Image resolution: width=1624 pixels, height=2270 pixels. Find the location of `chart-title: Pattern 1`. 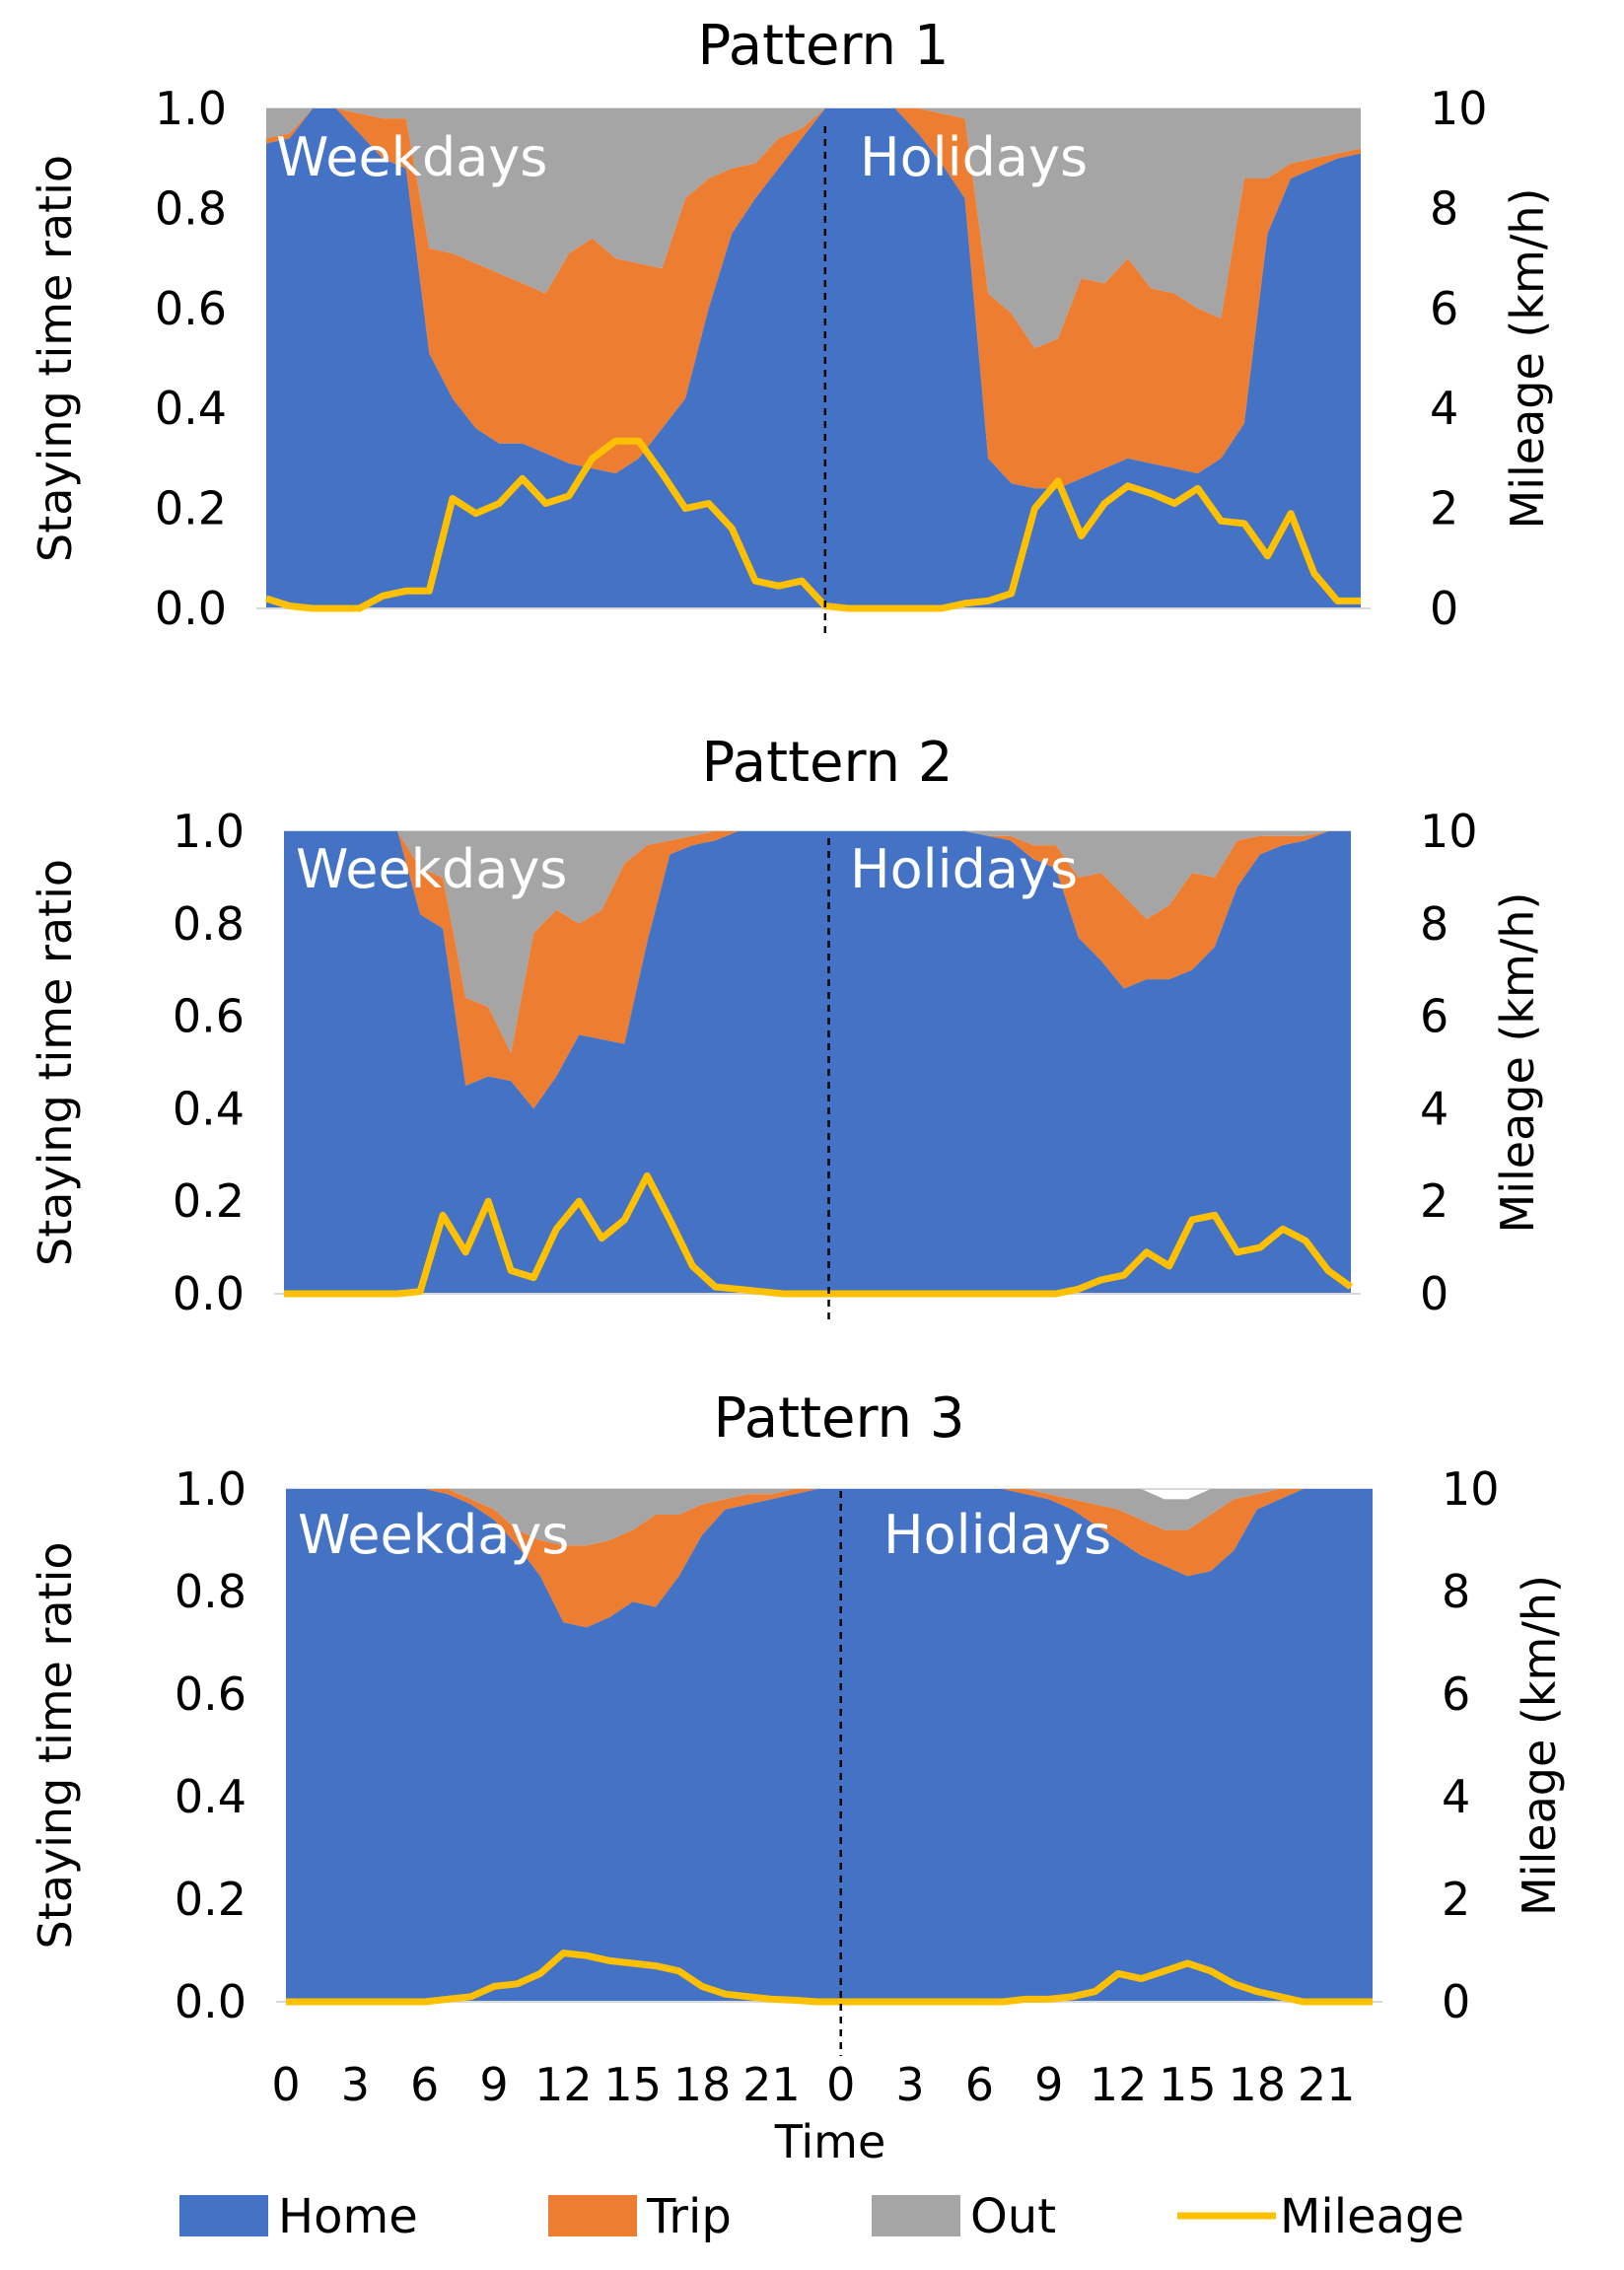

chart-title: Pattern 1 is located at coordinates (824, 46).